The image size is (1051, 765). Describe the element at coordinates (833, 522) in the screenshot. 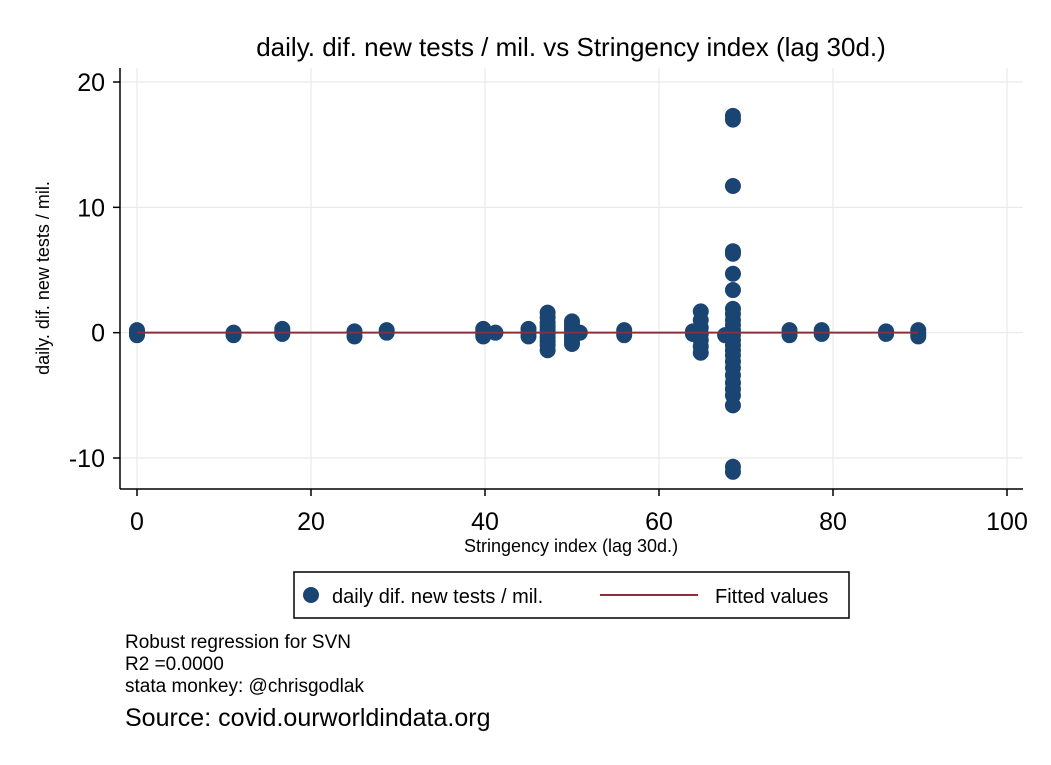

I see `x-tick-label: 80` at that location.